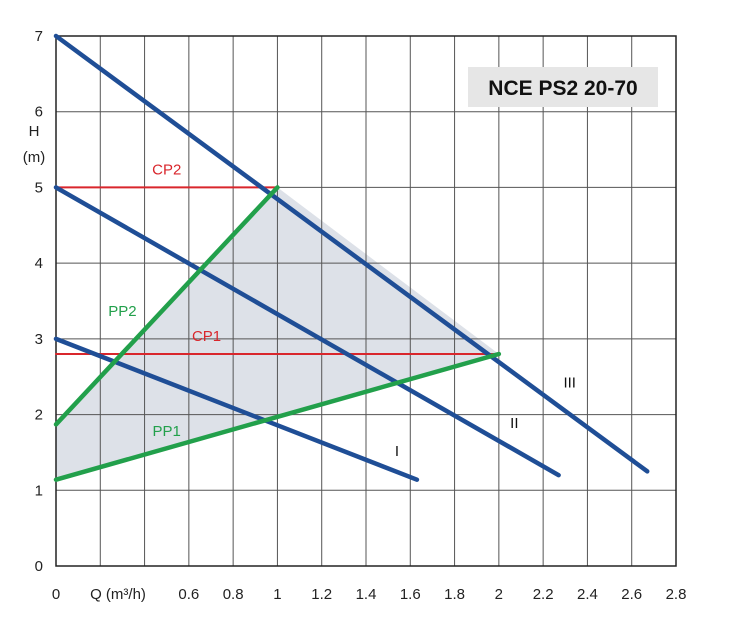 This screenshot has height=619, width=741. I want to click on x-tick-label: 0, so click(56, 594).